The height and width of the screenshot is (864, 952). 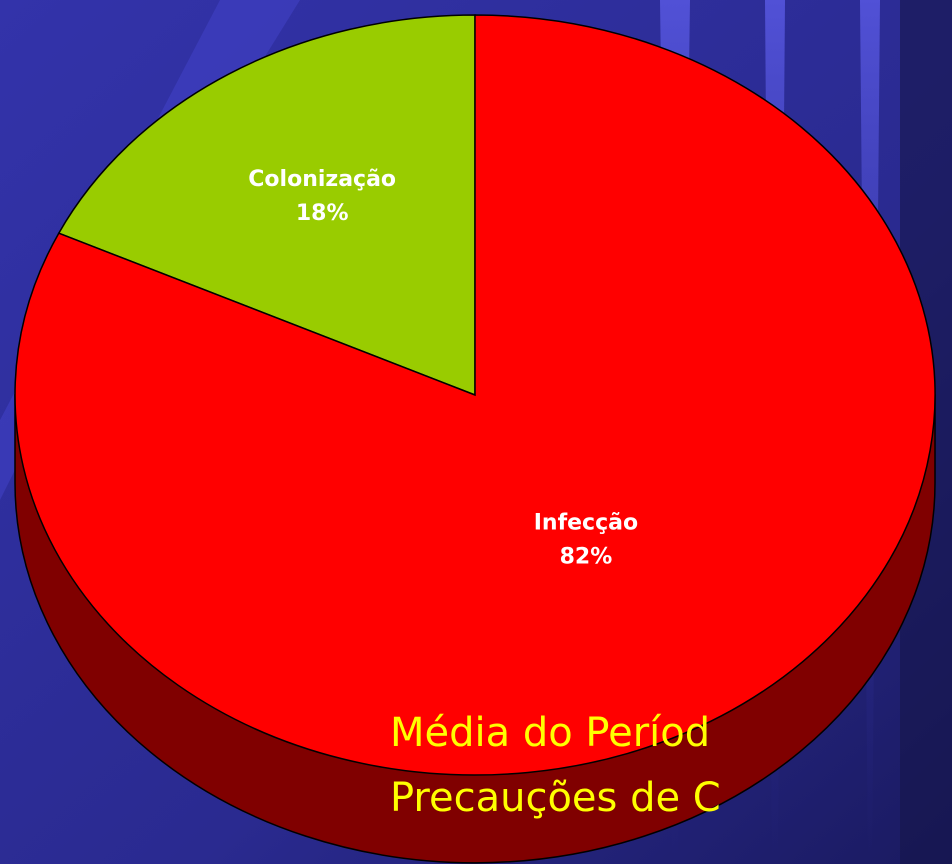 I want to click on caption-line: Média do Períod, so click(x=550, y=733).